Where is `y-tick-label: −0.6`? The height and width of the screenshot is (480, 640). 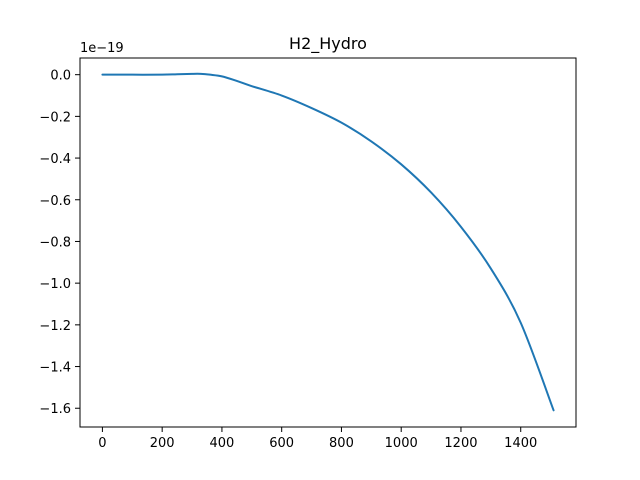 y-tick-label: −0.6 is located at coordinates (55, 201).